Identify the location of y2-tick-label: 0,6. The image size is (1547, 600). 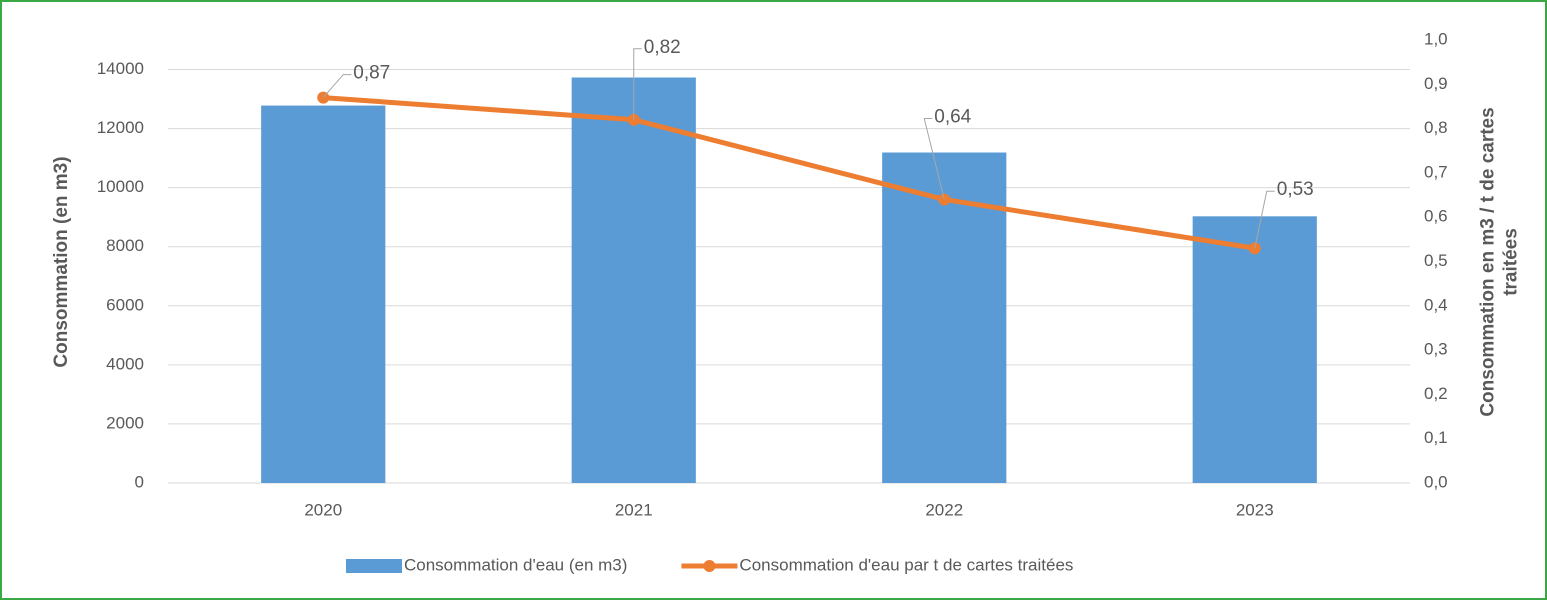
(1436, 216).